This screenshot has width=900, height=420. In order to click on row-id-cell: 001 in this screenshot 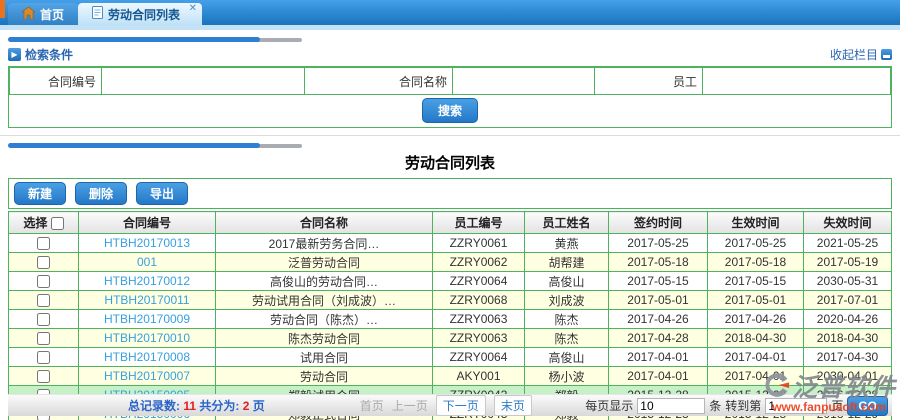, I will do `click(147, 262)`.